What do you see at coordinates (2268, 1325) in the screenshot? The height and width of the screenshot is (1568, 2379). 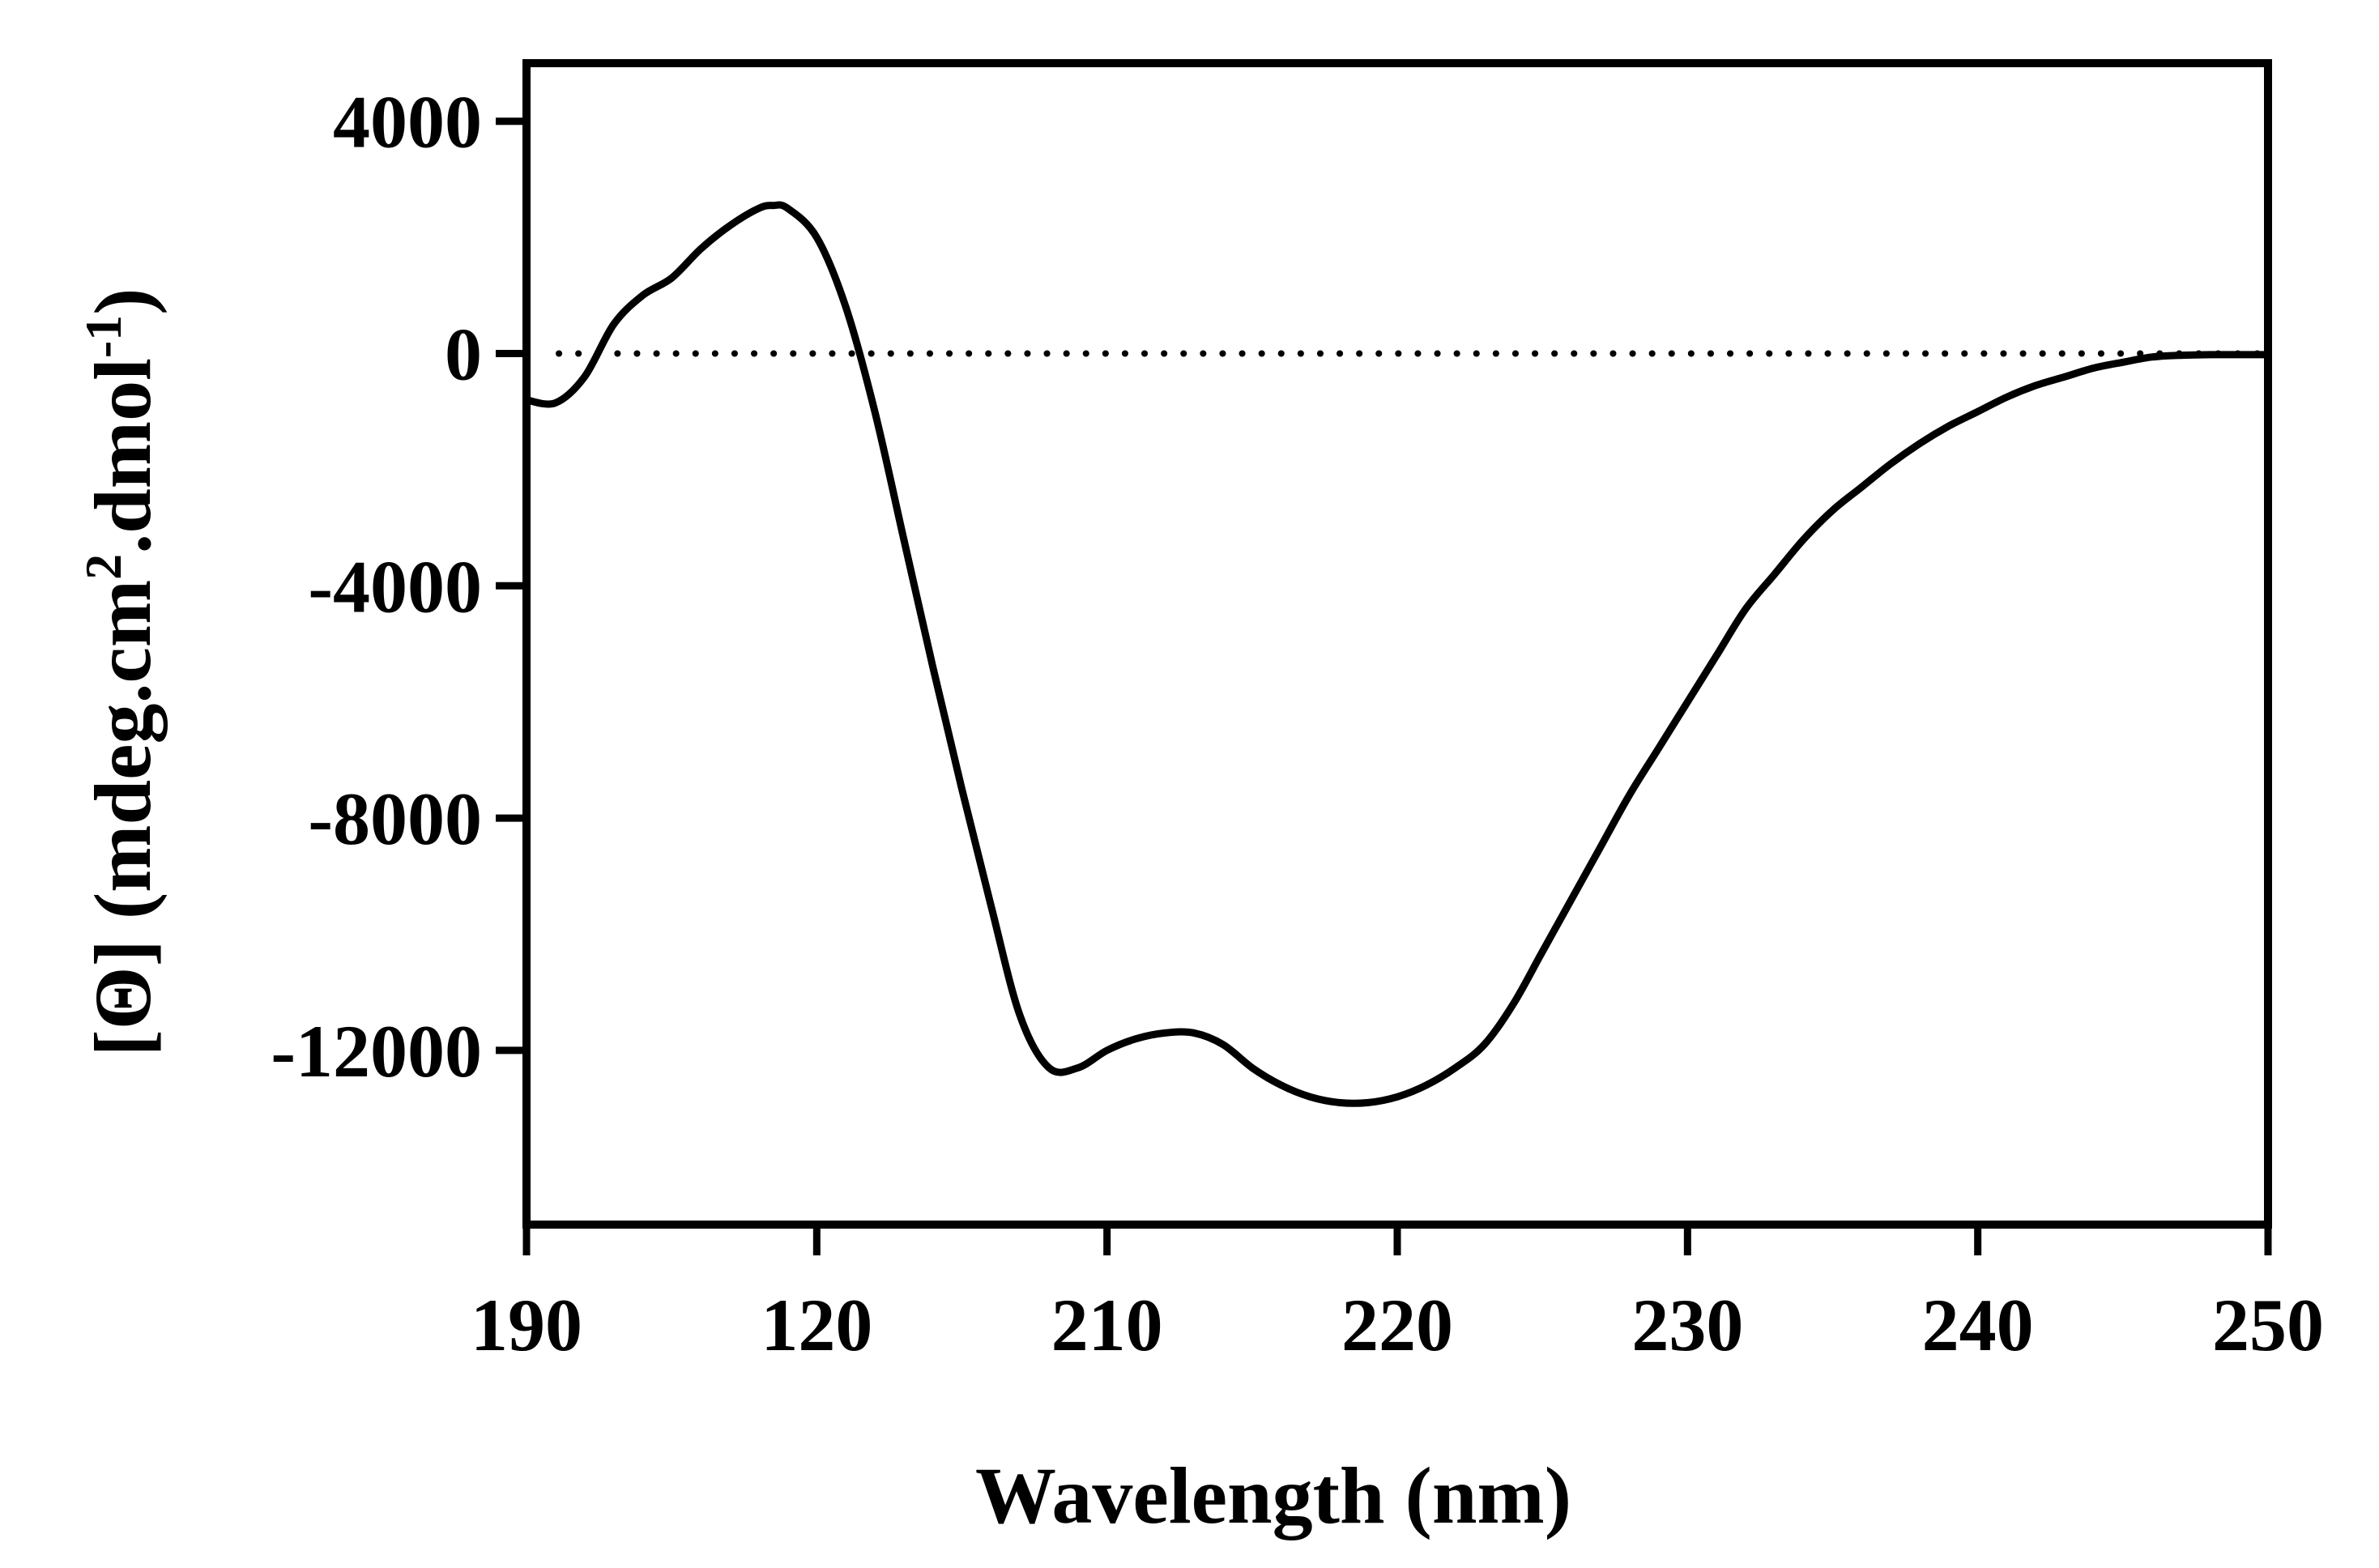 I see `x-tick-label: 250` at bounding box center [2268, 1325].